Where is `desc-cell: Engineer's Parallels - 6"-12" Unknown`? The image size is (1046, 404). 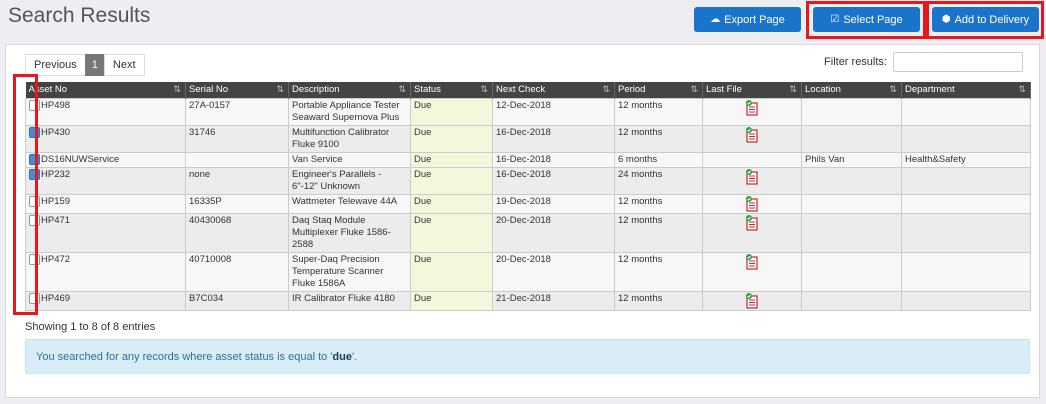
desc-cell: Engineer's Parallels - 6"-12" Unknown is located at coordinates (349, 180).